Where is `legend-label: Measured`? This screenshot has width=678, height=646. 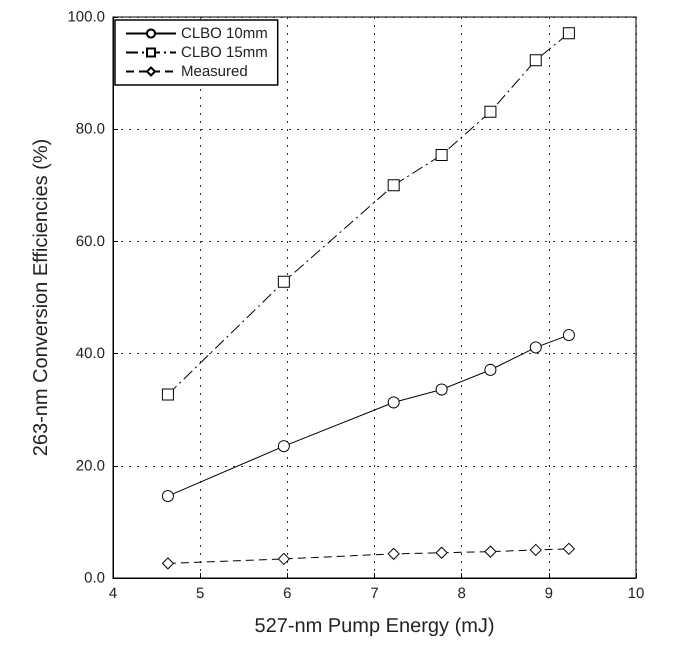
legend-label: Measured is located at coordinates (214, 71).